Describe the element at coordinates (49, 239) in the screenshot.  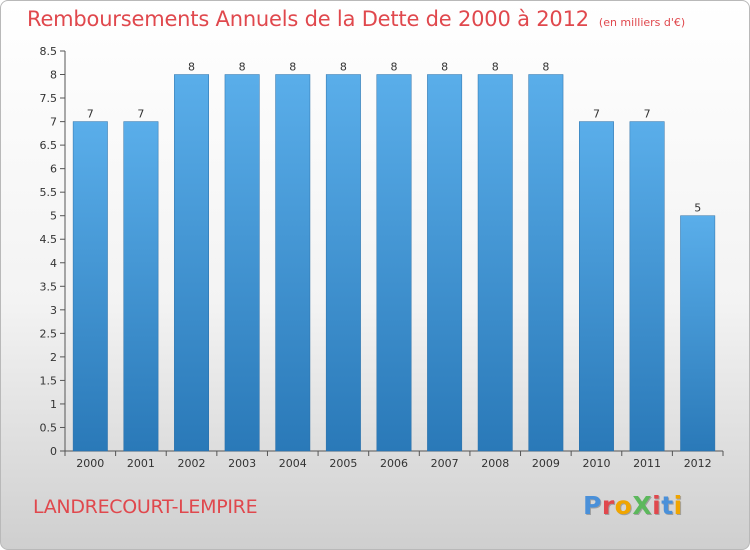
I see `y-tick-label: 4.5` at that location.